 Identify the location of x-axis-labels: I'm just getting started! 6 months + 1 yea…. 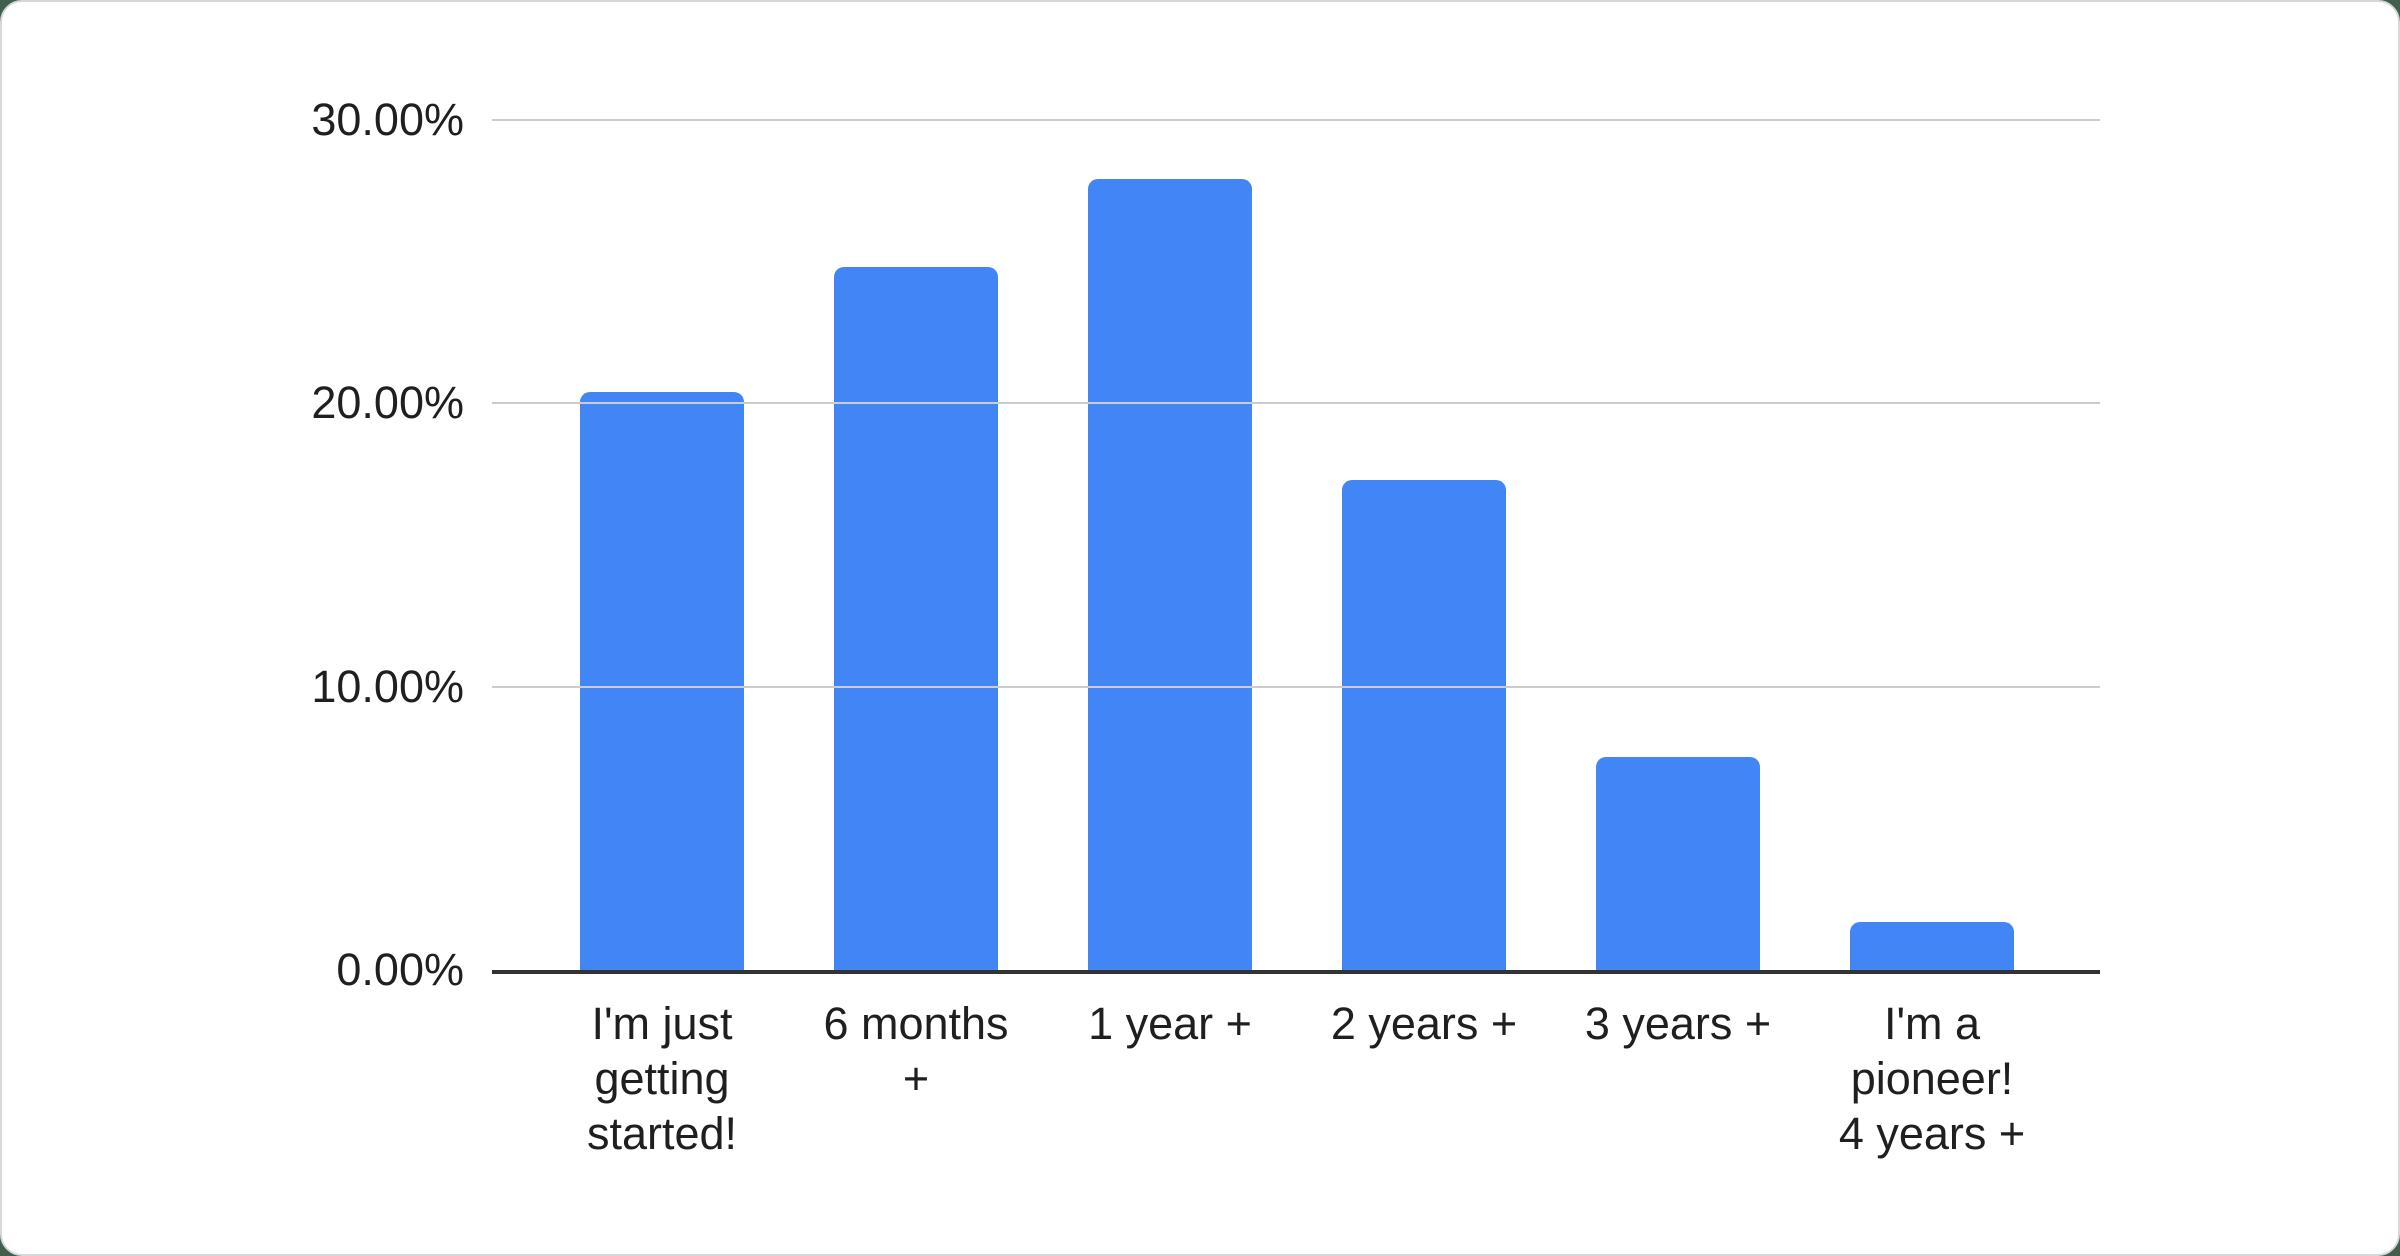
(1297, 1078).